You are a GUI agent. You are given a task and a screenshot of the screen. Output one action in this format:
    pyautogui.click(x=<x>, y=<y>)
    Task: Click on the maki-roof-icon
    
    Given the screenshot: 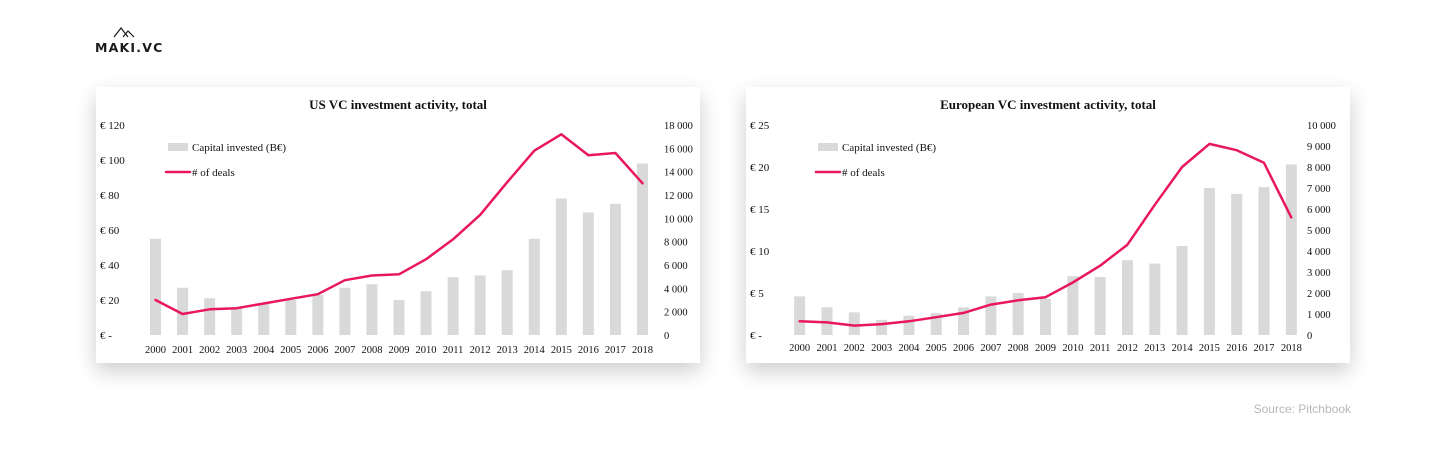 What is the action you would take?
    pyautogui.click(x=124, y=32)
    